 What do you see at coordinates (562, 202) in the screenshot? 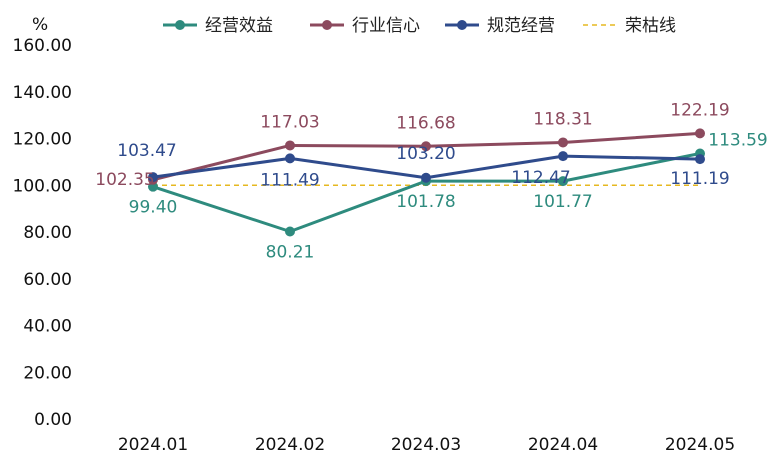
I see `data-label: 101.77` at bounding box center [562, 202].